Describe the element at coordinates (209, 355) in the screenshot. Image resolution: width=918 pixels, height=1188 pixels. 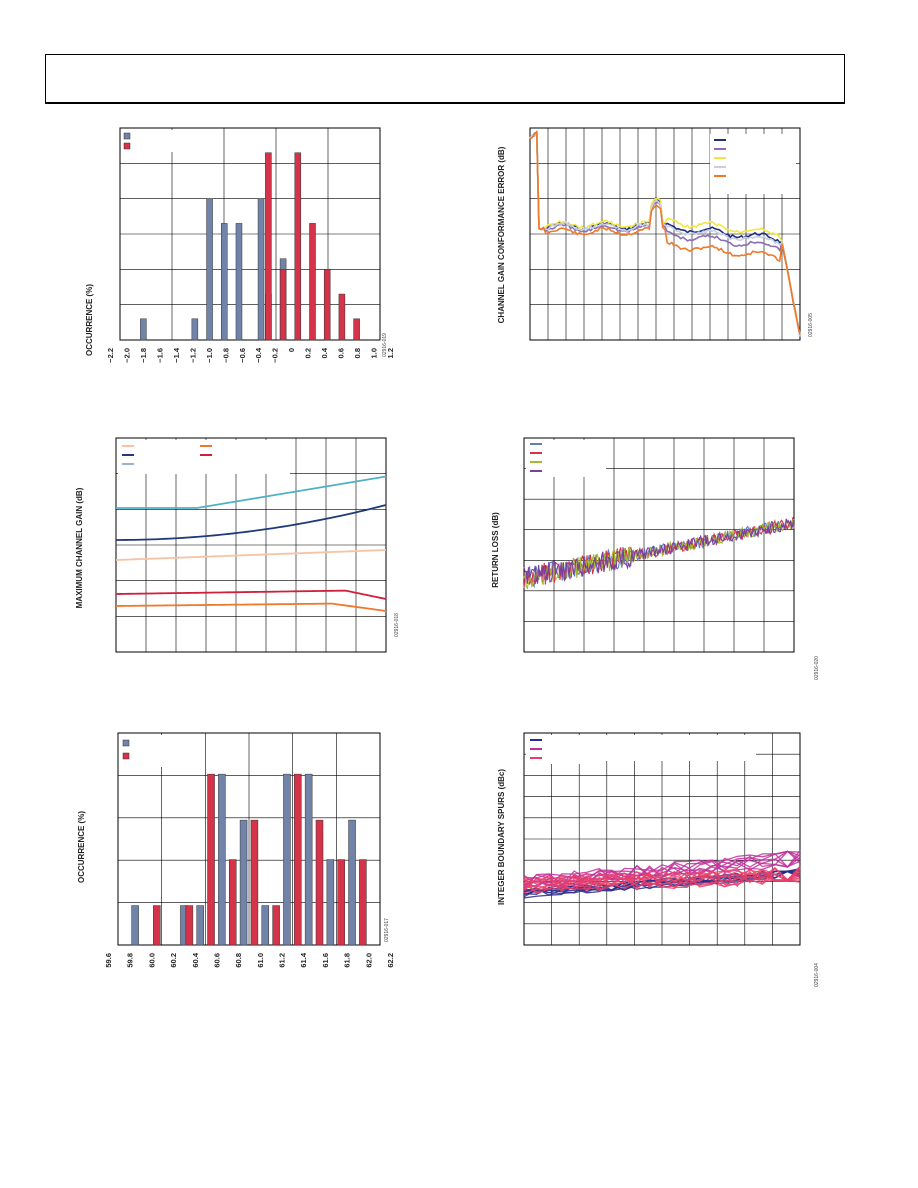
I see `x-tick-label: −1.0` at that location.